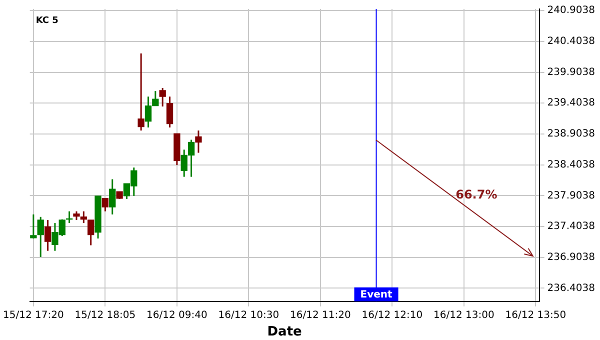  What do you see at coordinates (571, 103) in the screenshot?
I see `y-tick-label: 239.4038` at bounding box center [571, 103].